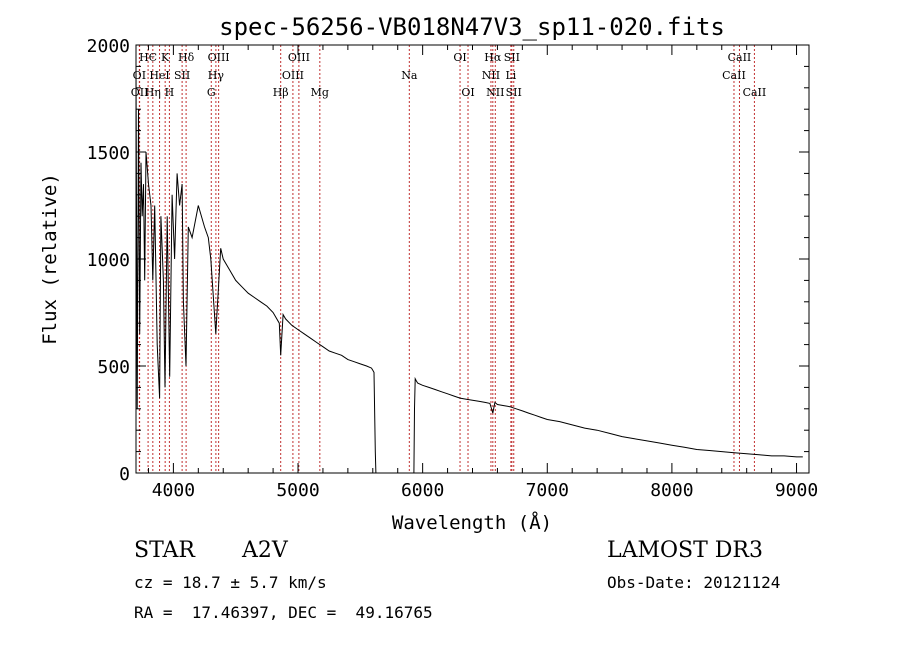  I want to click on y-tick-label-4: 2000, so click(108, 46).